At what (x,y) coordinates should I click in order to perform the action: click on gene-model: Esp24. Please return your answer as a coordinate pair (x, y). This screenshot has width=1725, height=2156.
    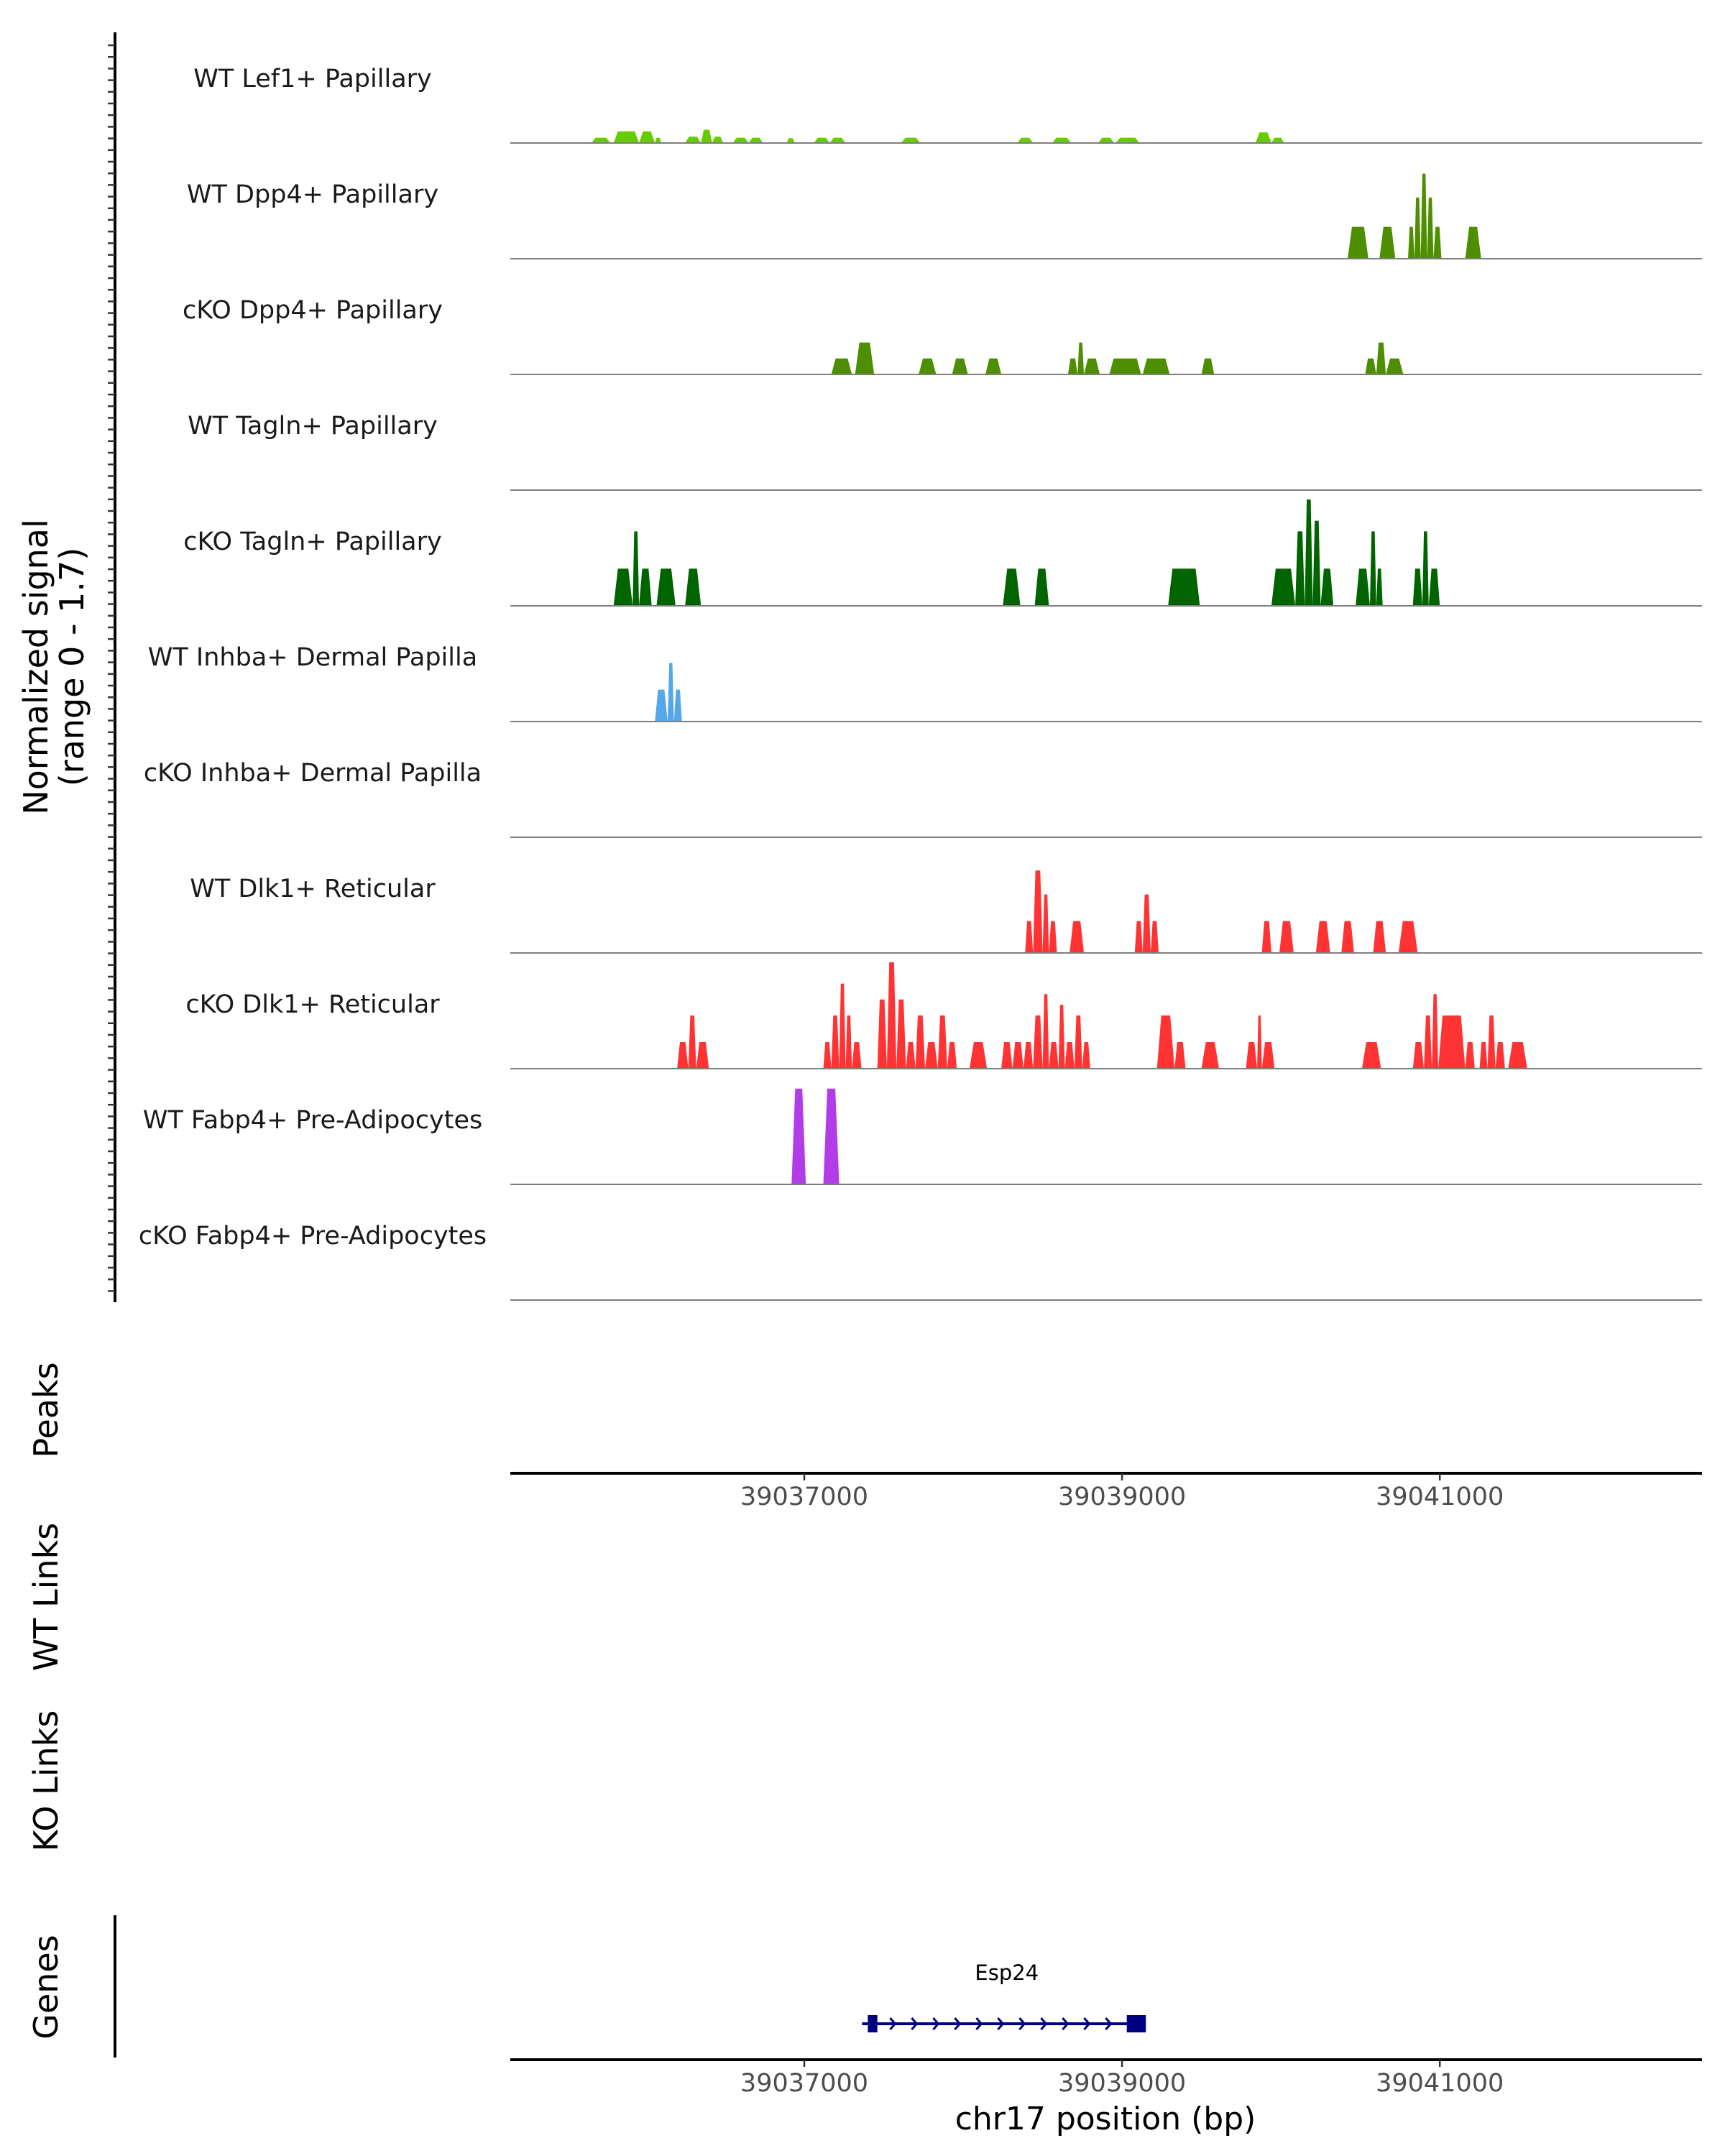
    Looking at the image, I should click on (1004, 1997).